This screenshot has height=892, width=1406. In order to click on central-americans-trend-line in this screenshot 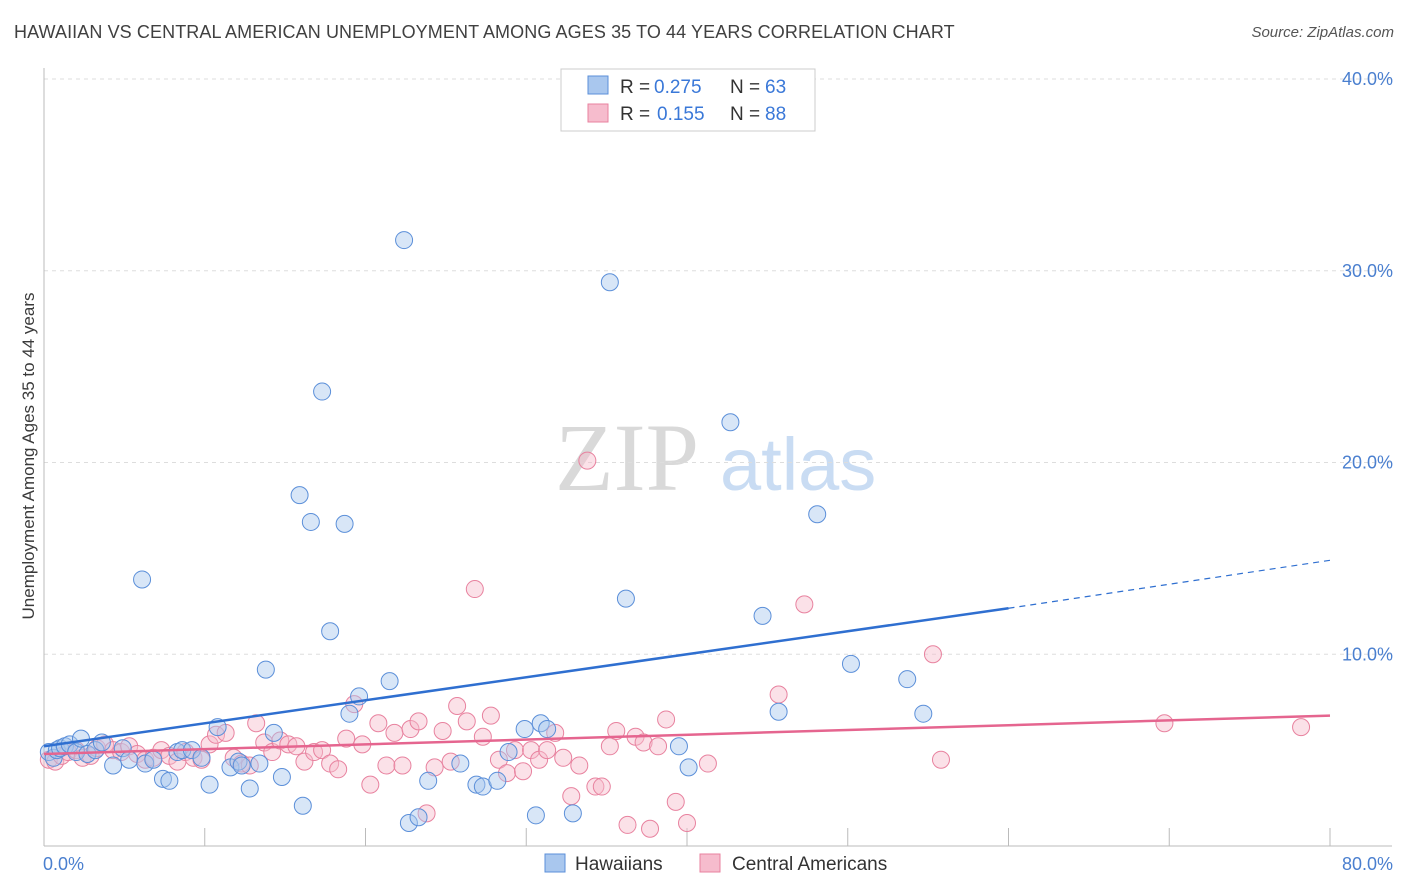, I will do `click(687, 735)`.